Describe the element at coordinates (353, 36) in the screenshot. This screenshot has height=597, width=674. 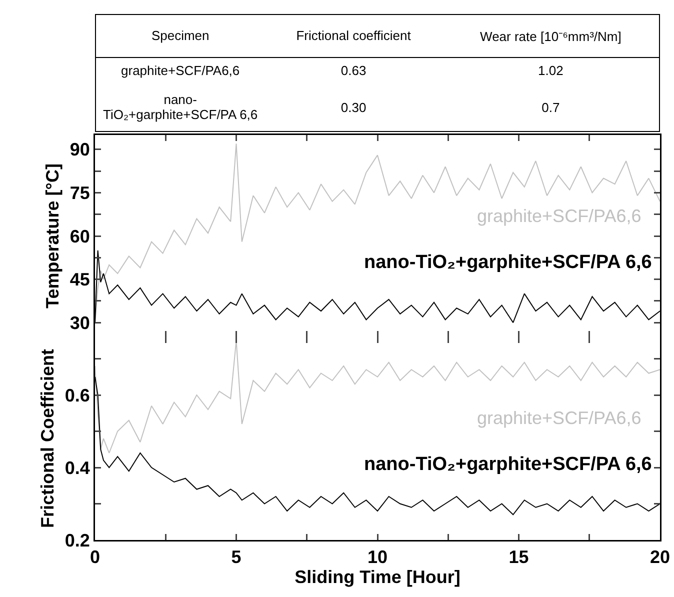
I see `text: Frictional coefficient` at that location.